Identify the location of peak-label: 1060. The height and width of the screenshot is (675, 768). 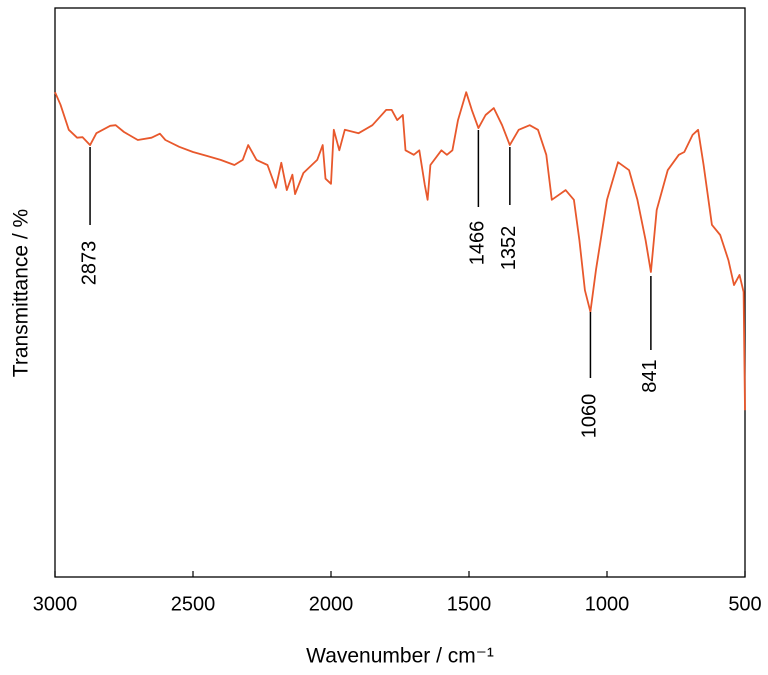
(590, 416).